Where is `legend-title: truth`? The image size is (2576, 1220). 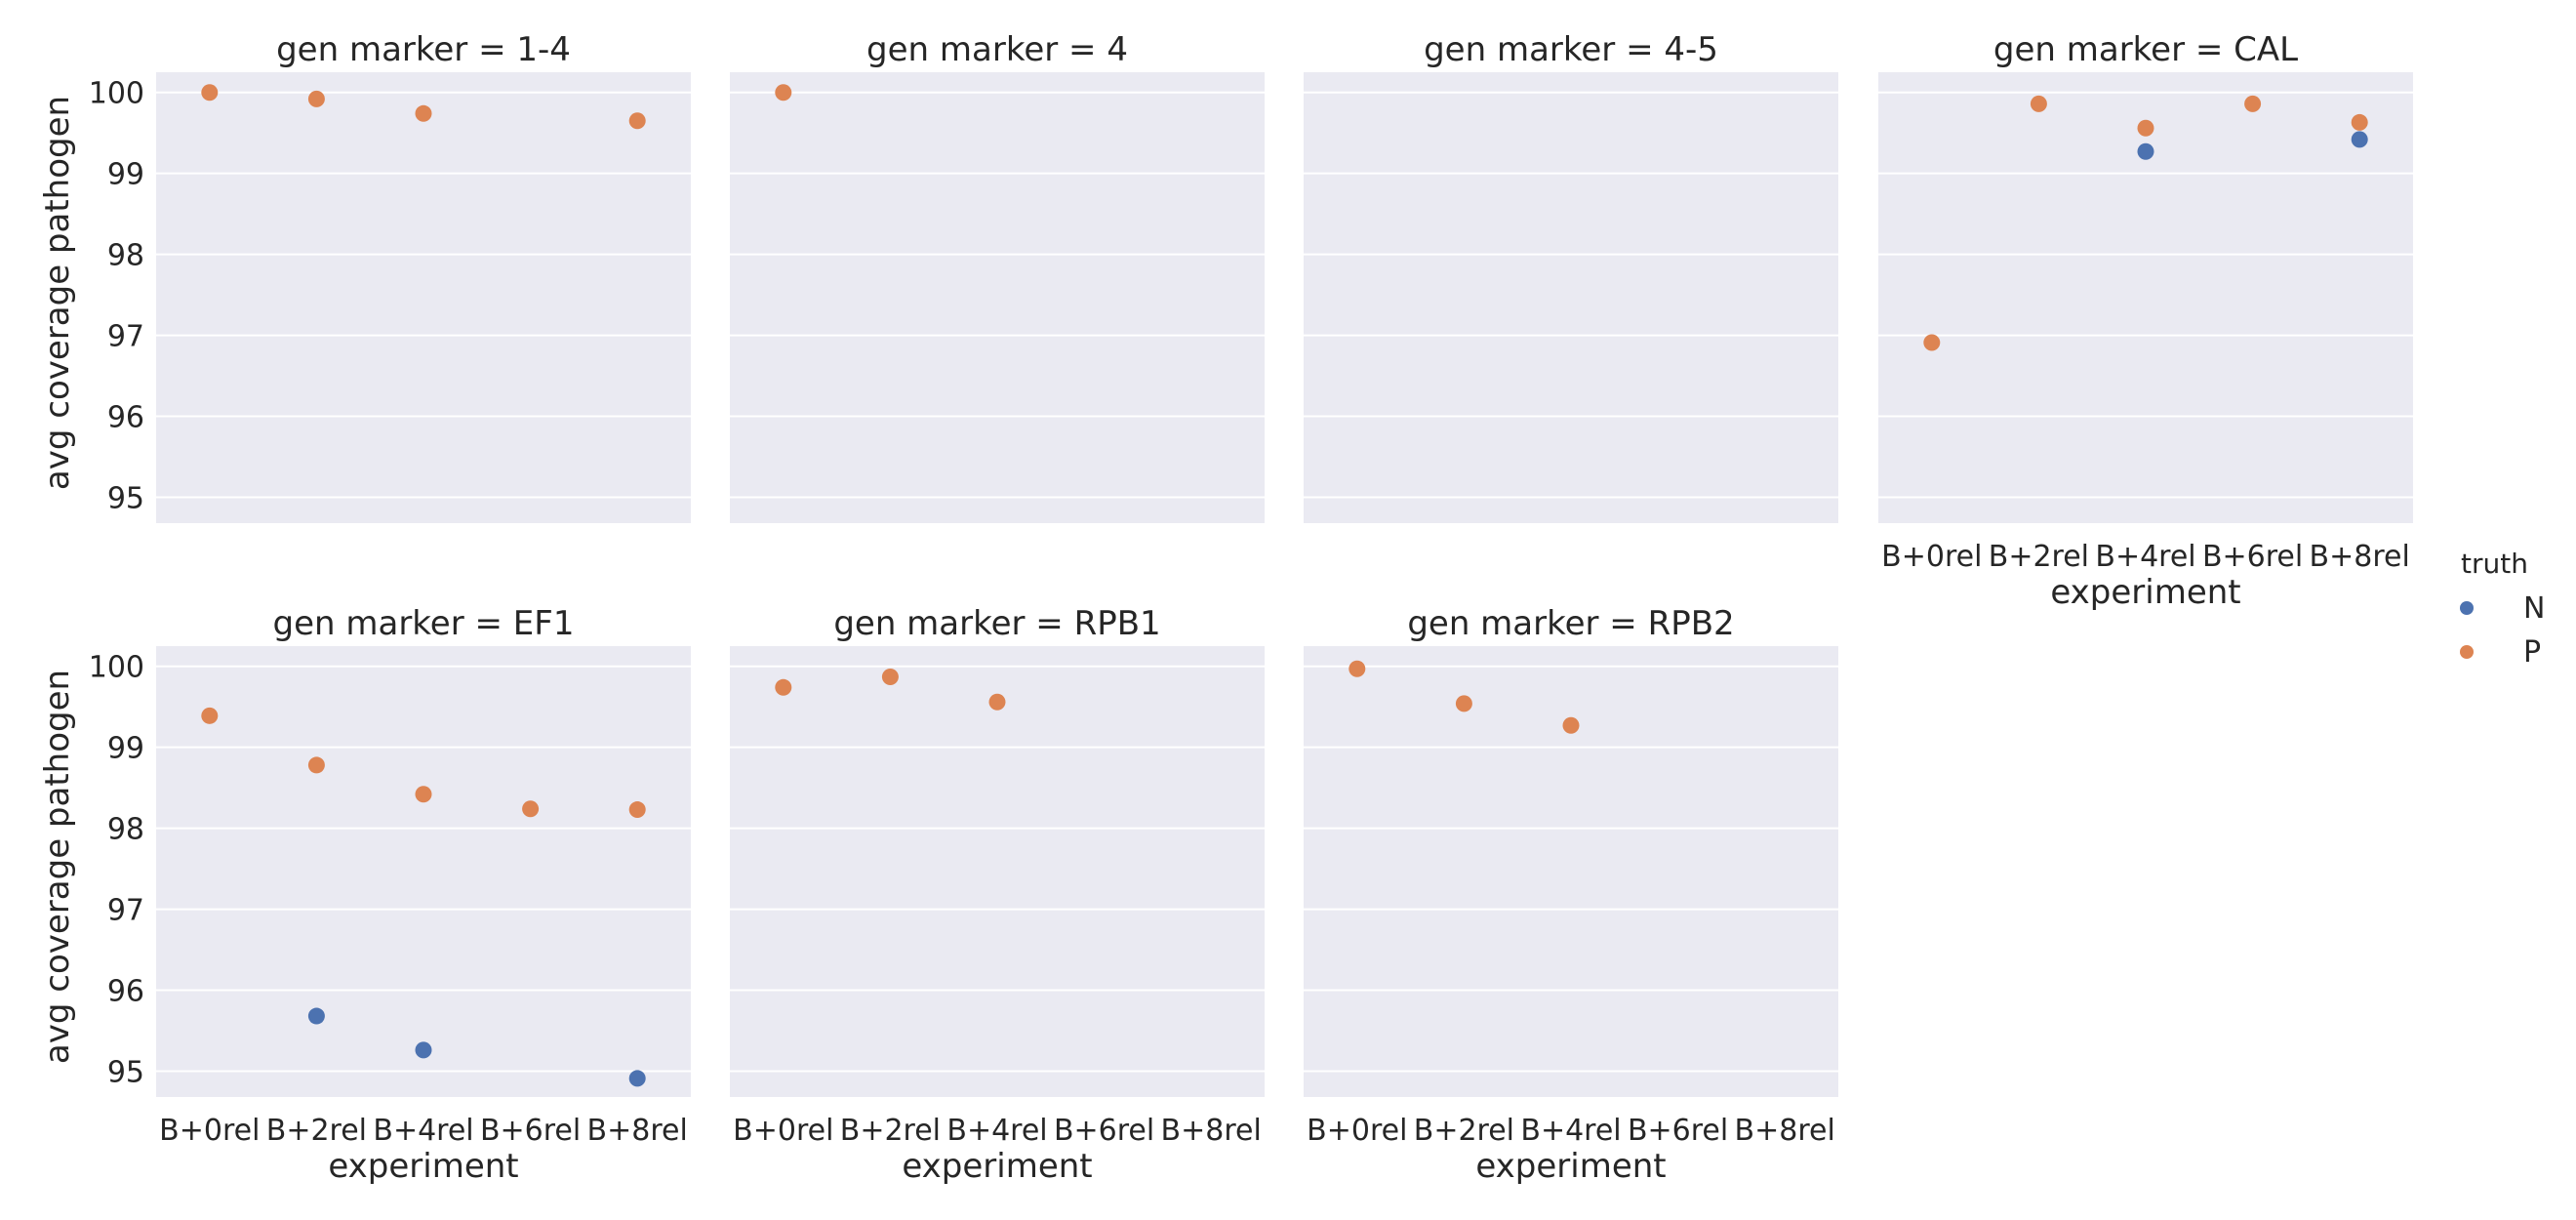 legend-title: truth is located at coordinates (2494, 564).